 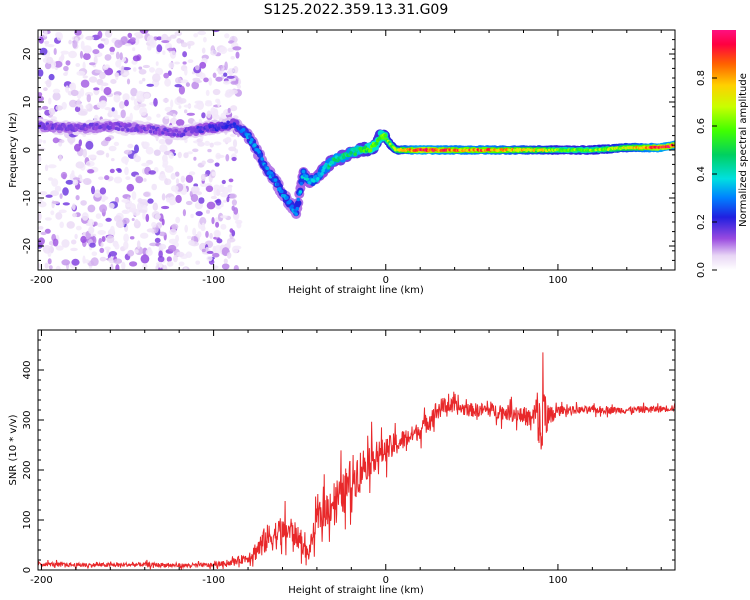 I want to click on spectrogram-x-axis-label: Height of straight line (km), so click(x=356, y=290).